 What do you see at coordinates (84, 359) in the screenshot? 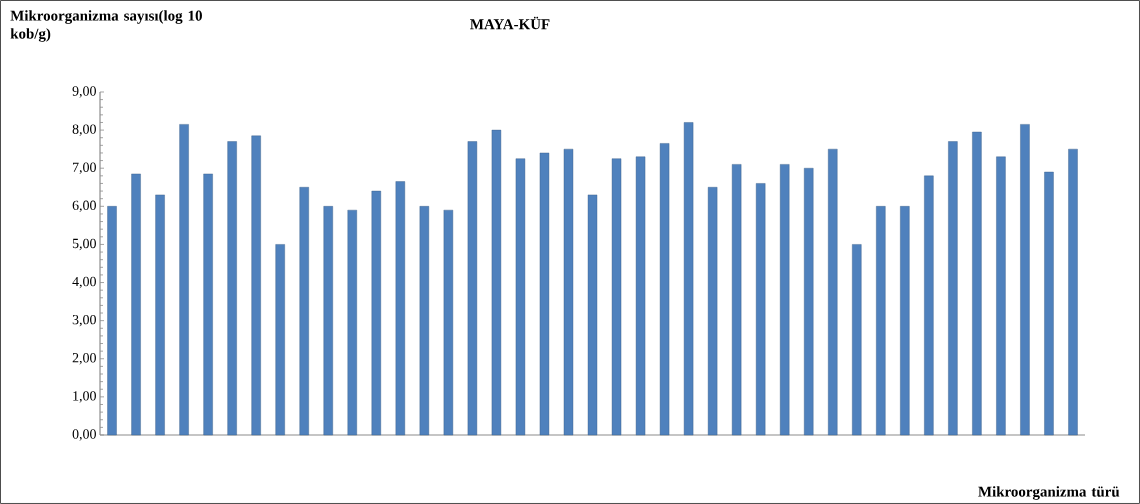
I see `y-tick-label: 2,00` at bounding box center [84, 359].